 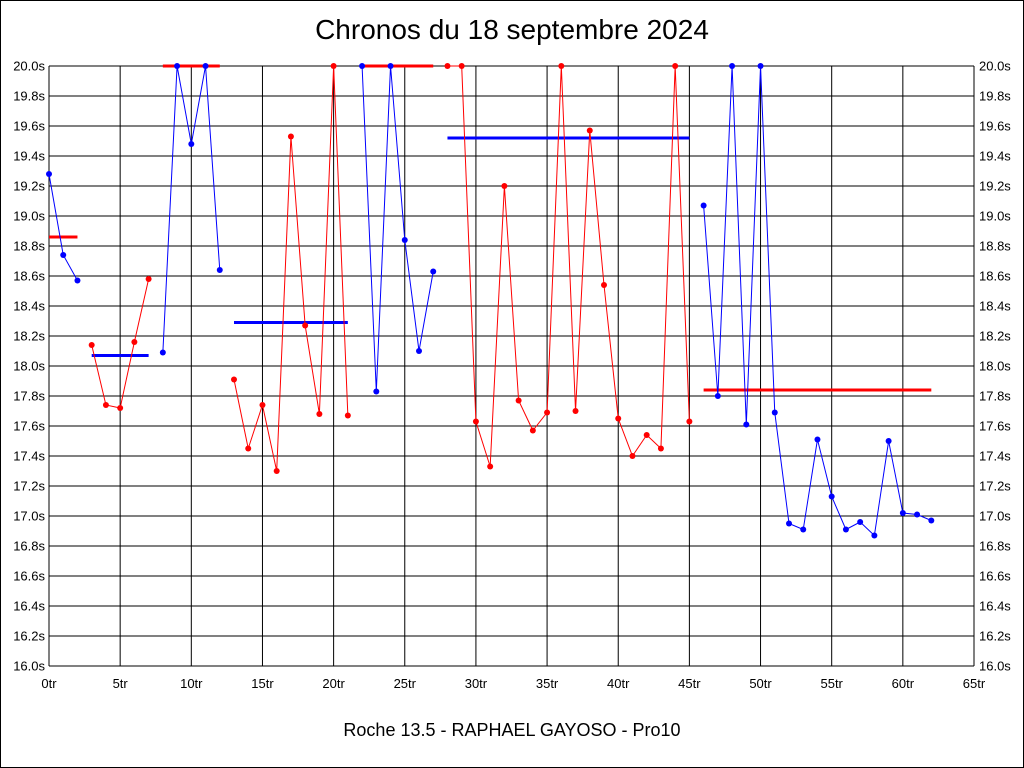 What do you see at coordinates (995, 666) in the screenshot?
I see `y-tick-label-right: 16.0s` at bounding box center [995, 666].